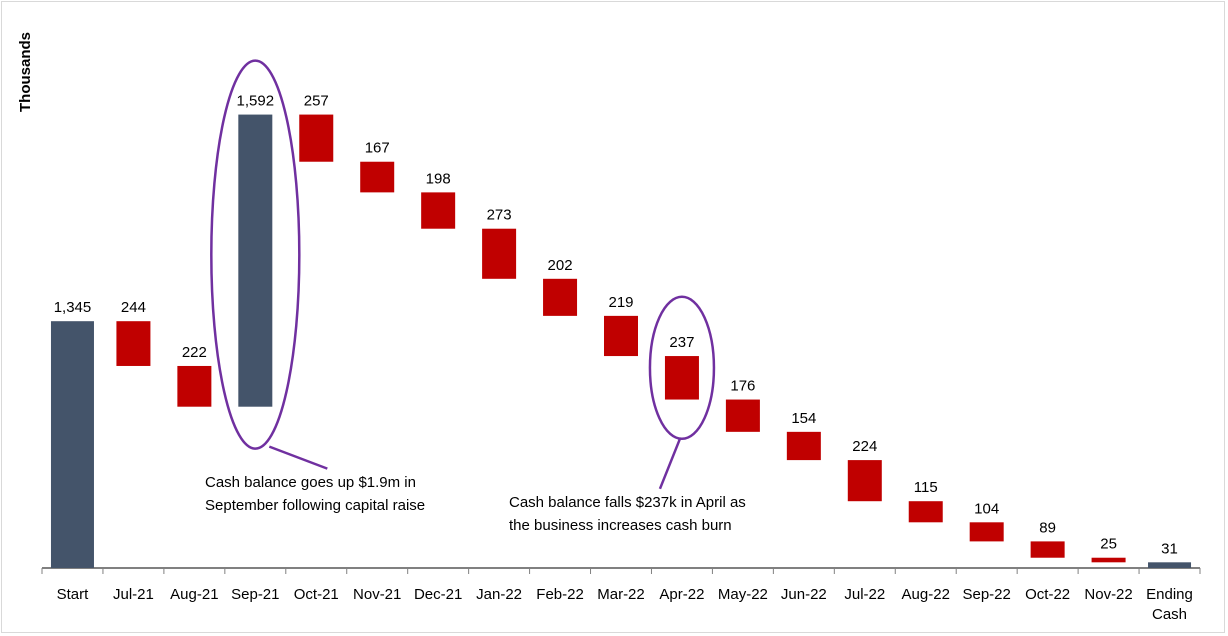 The width and height of the screenshot is (1228, 636). What do you see at coordinates (499, 215) in the screenshot?
I see `data-label: 273` at bounding box center [499, 215].